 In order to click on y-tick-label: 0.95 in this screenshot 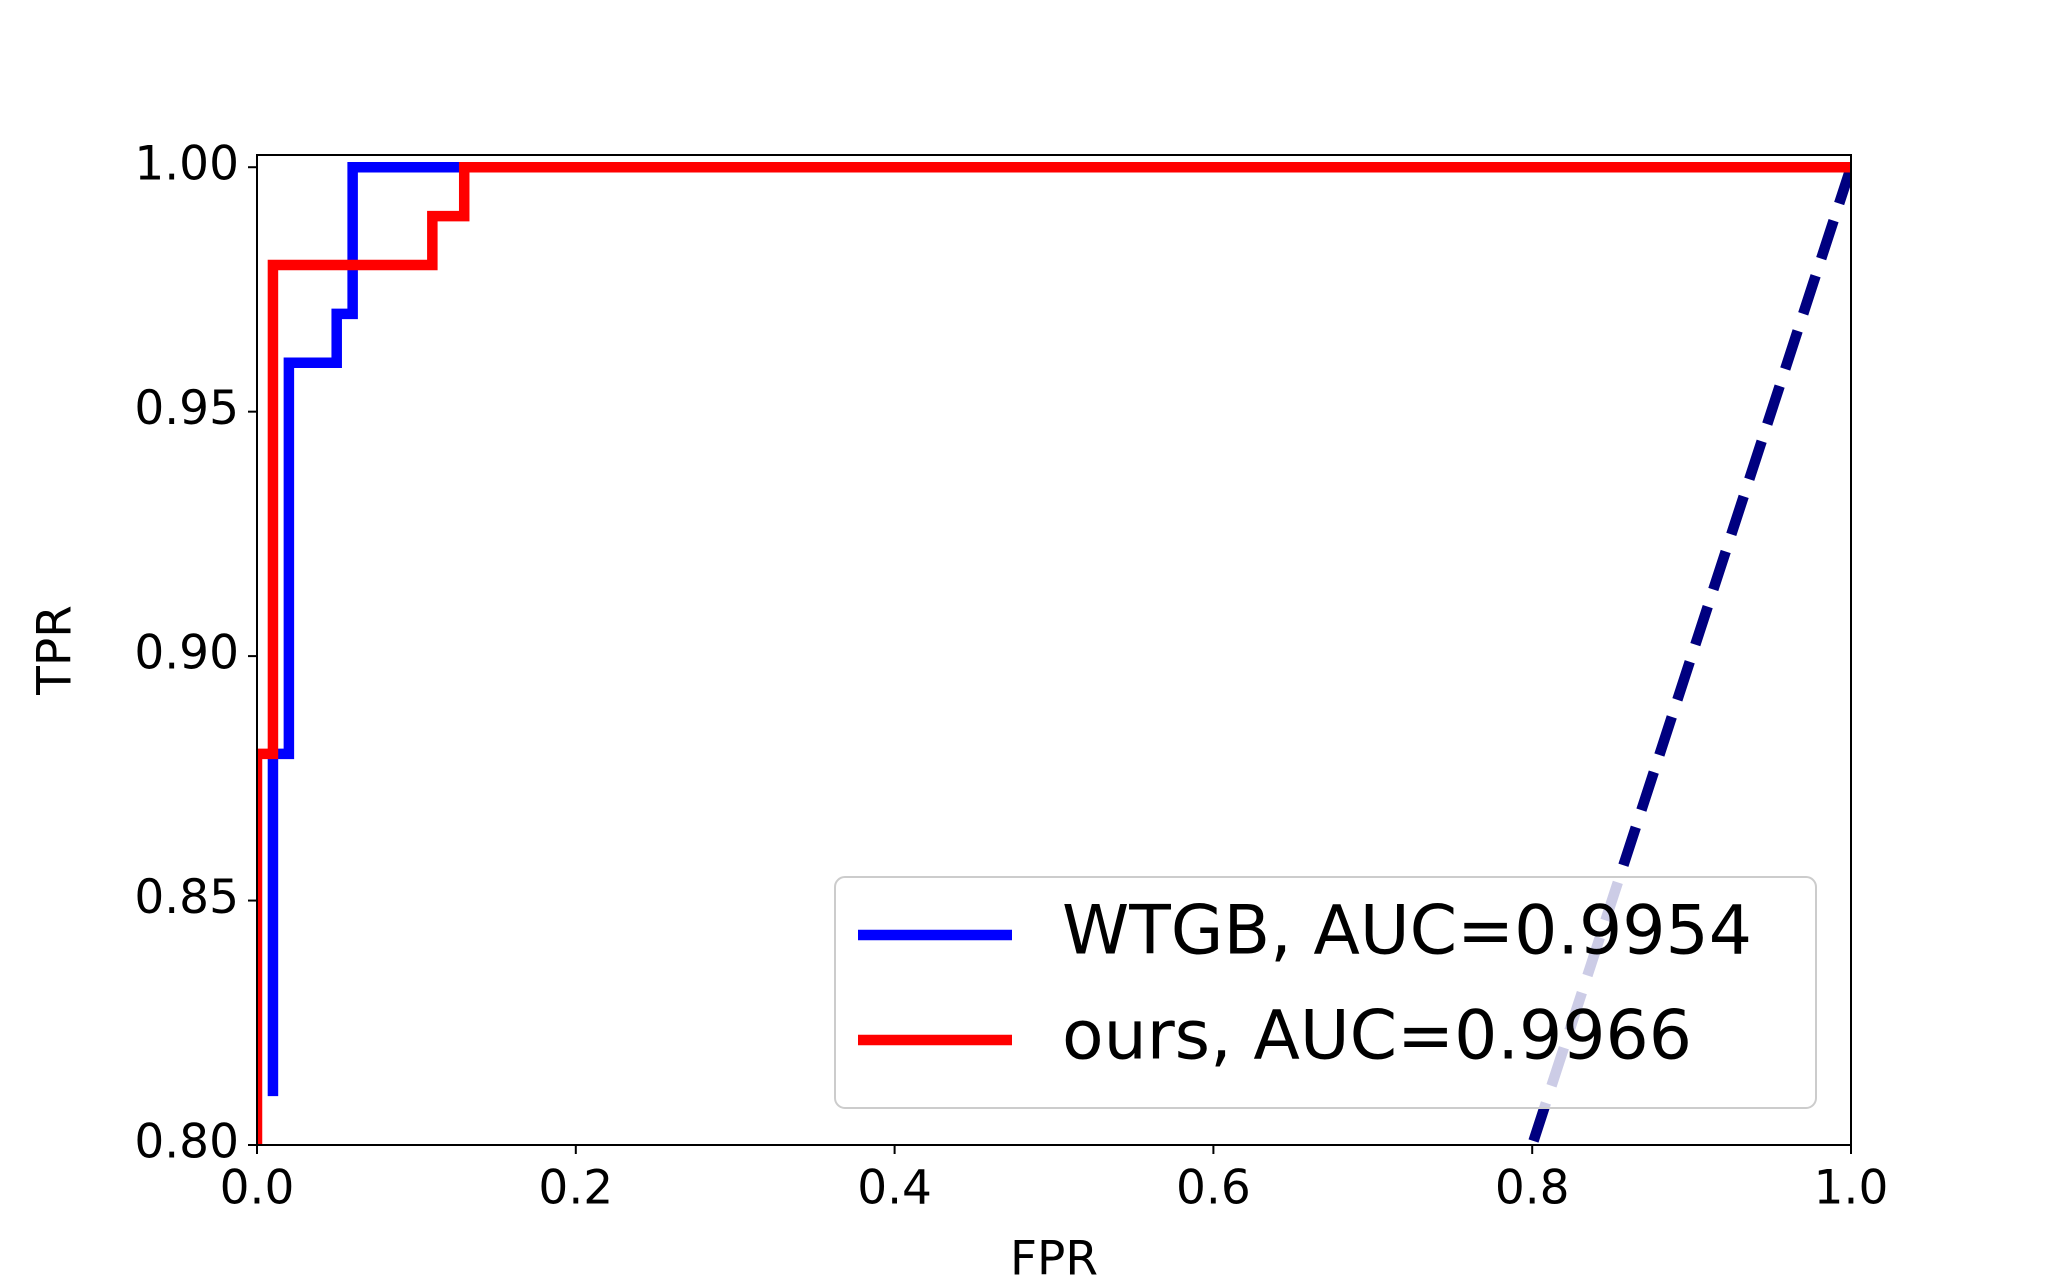, I will do `click(186, 408)`.